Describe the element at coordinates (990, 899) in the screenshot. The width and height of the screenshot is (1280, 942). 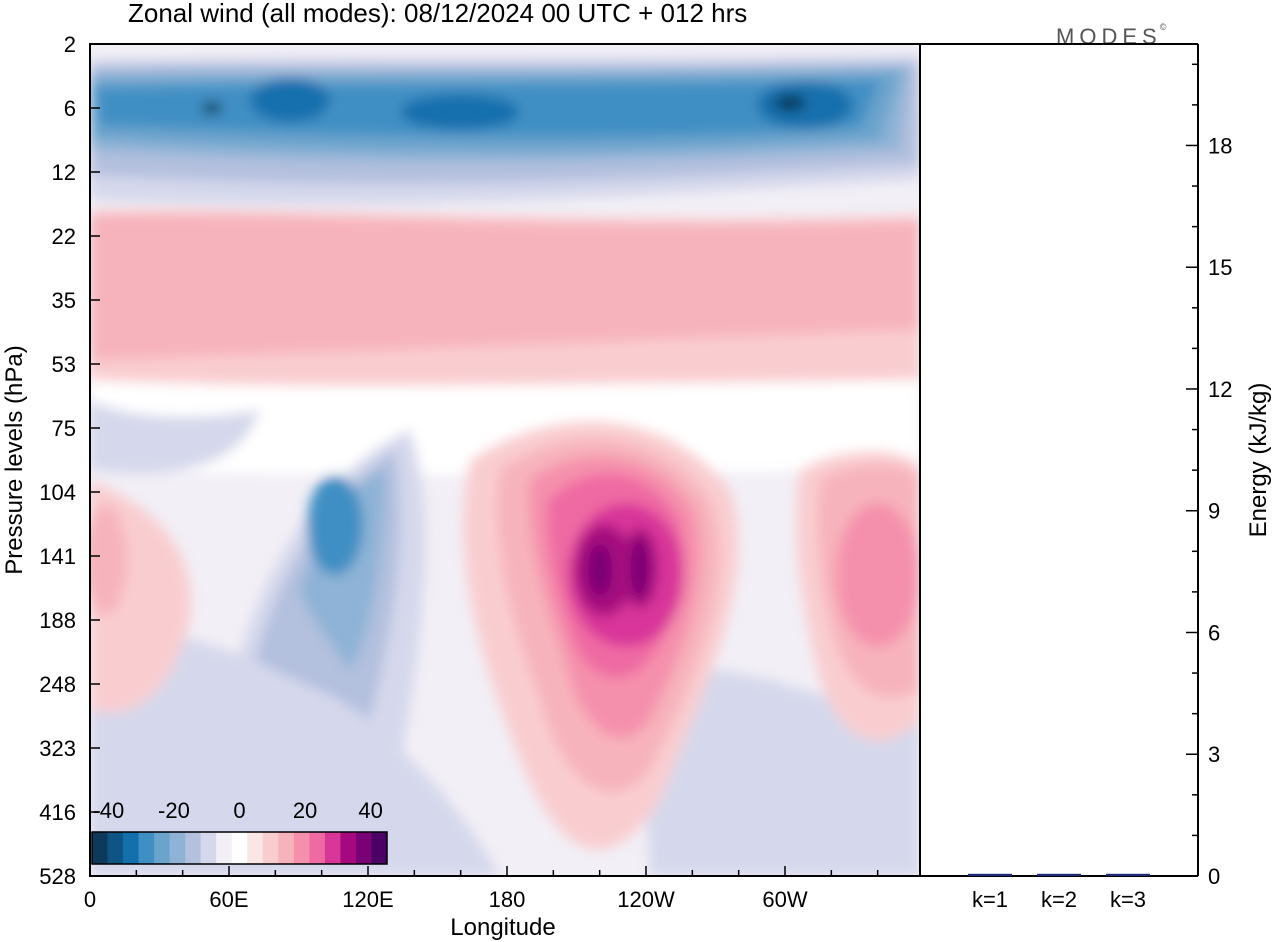
I see `energy-category-label: k=1` at that location.